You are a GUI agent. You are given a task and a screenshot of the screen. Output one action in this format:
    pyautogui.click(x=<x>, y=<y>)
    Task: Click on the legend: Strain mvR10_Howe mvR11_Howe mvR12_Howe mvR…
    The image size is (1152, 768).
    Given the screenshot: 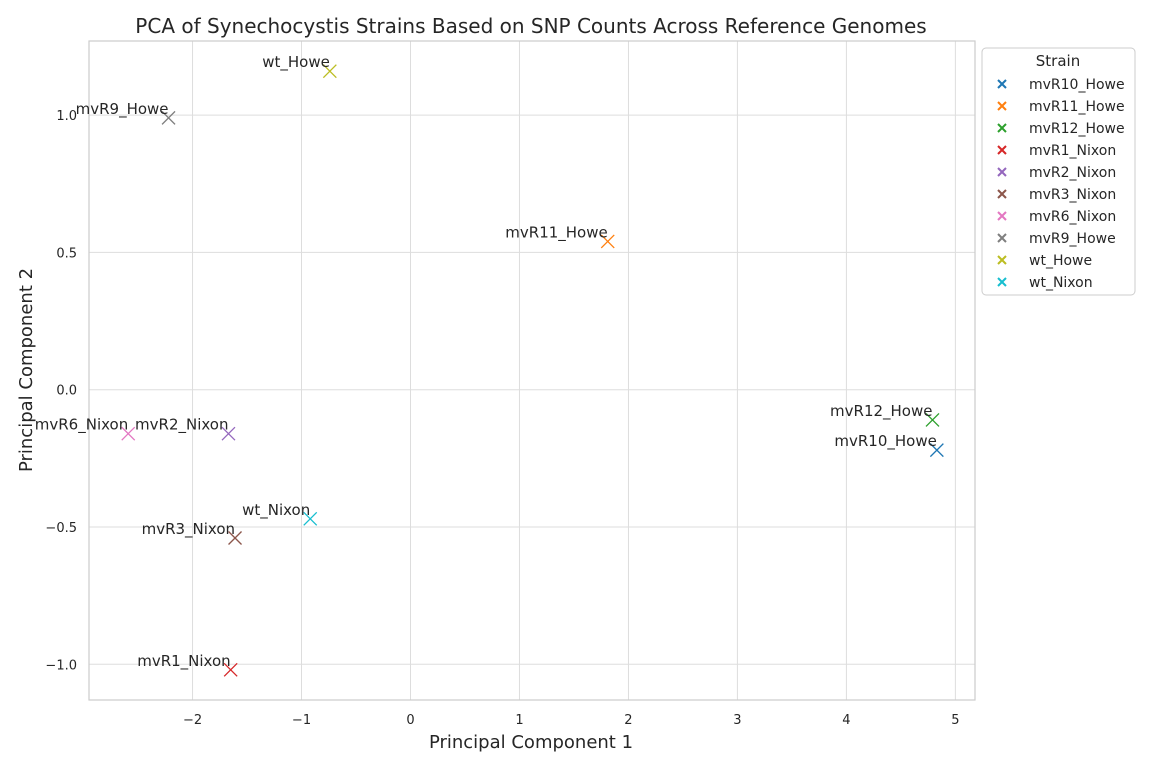 What is the action you would take?
    pyautogui.click(x=1058, y=171)
    